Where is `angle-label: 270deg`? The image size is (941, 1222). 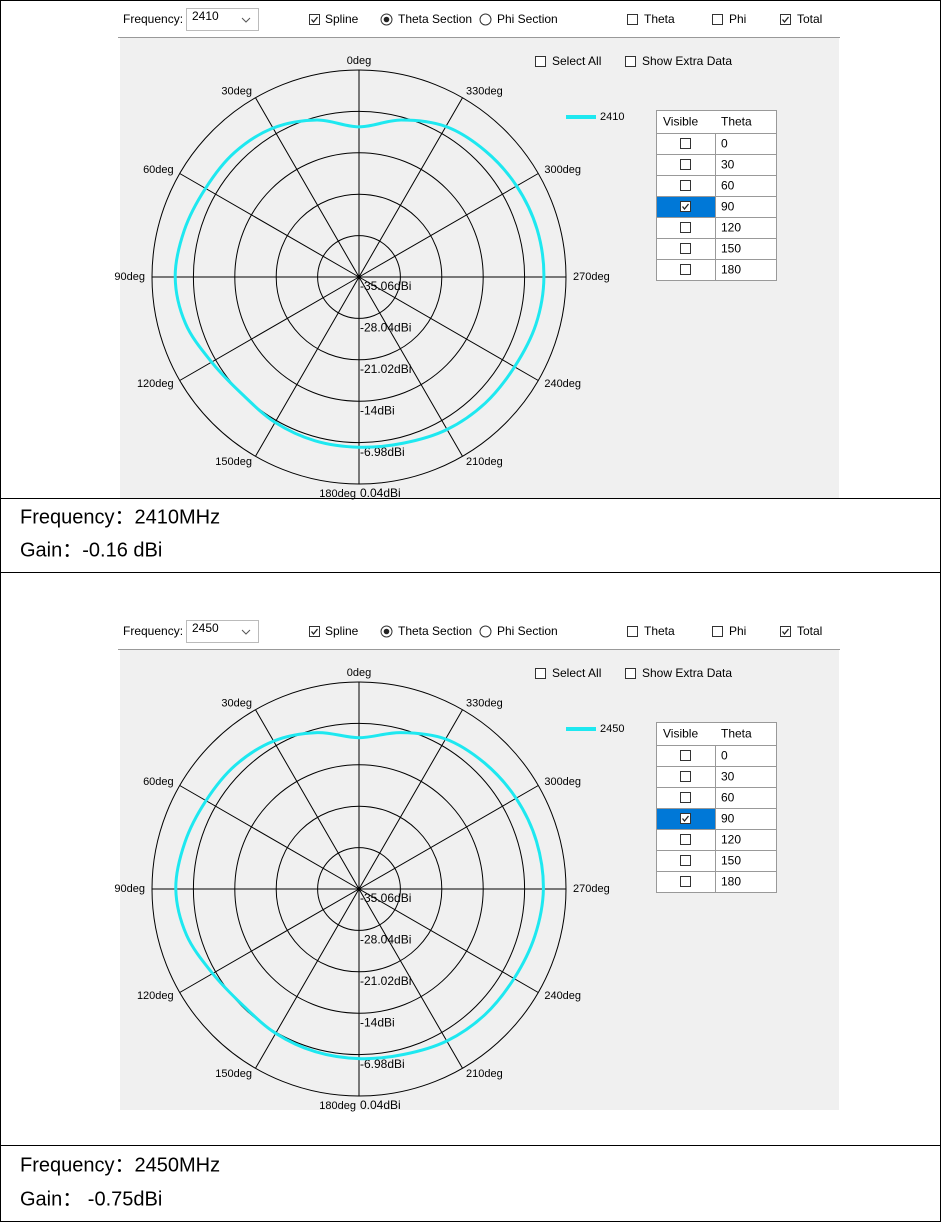 angle-label: 270deg is located at coordinates (591, 889).